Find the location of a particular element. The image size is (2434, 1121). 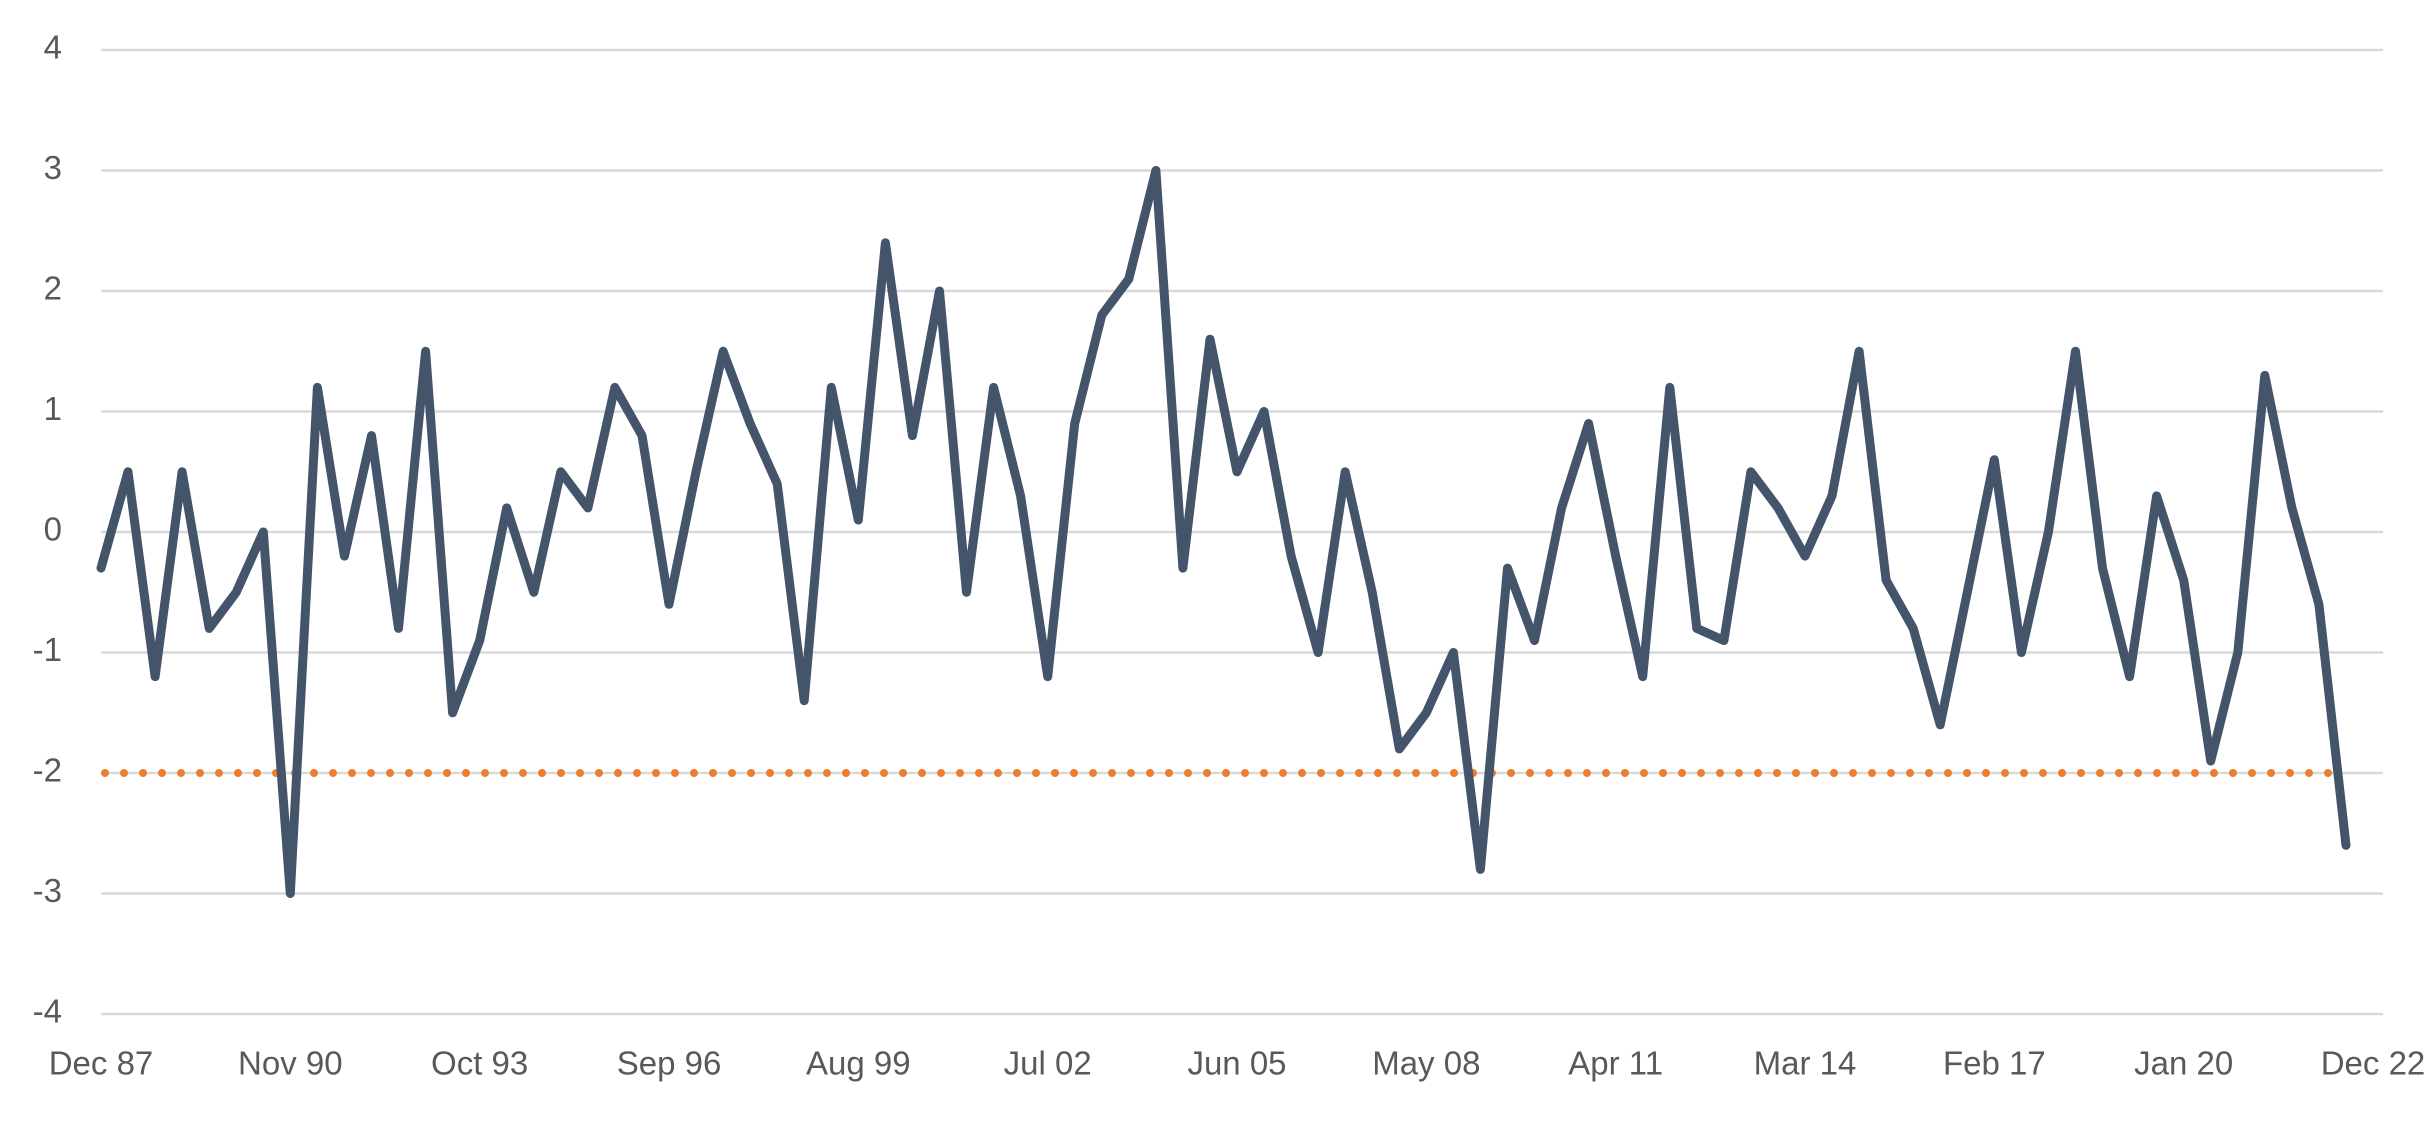

x-tick-label: Jun 05 is located at coordinates (1236, 1063).